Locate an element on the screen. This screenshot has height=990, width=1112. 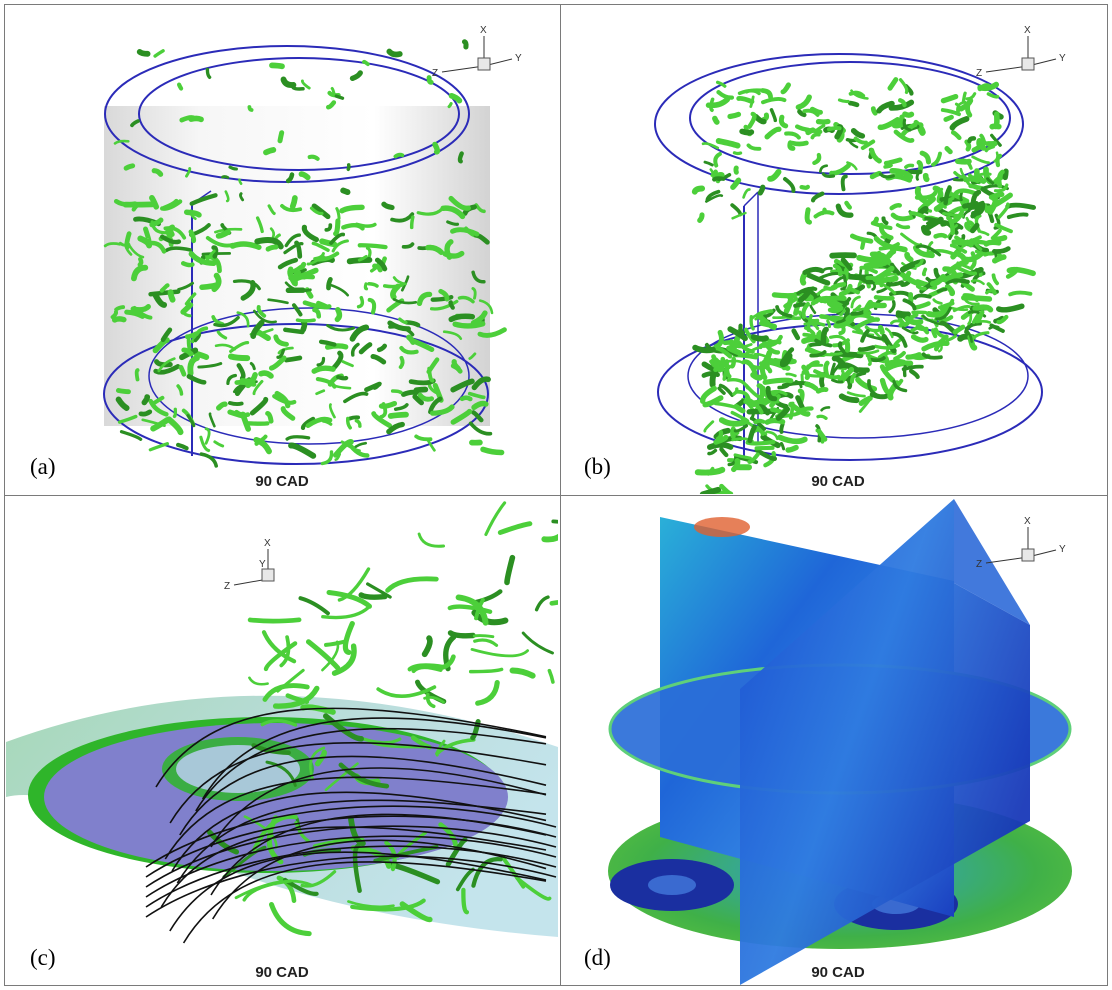
streamlines is located at coordinates (351, 825).